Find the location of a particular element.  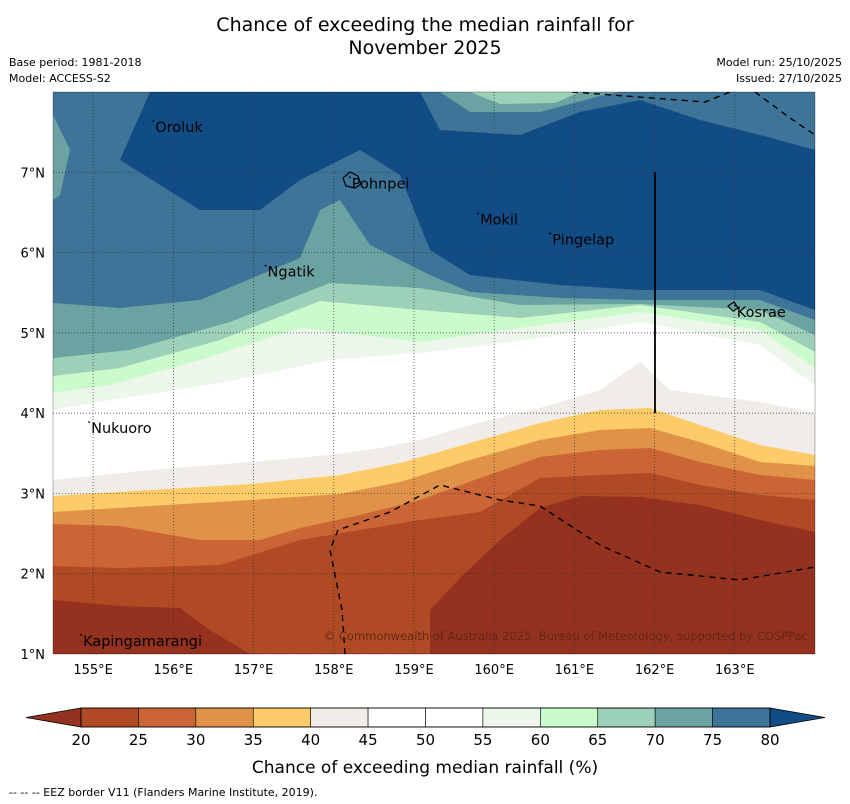

colorbar-tick-label: 40 is located at coordinates (310, 740).